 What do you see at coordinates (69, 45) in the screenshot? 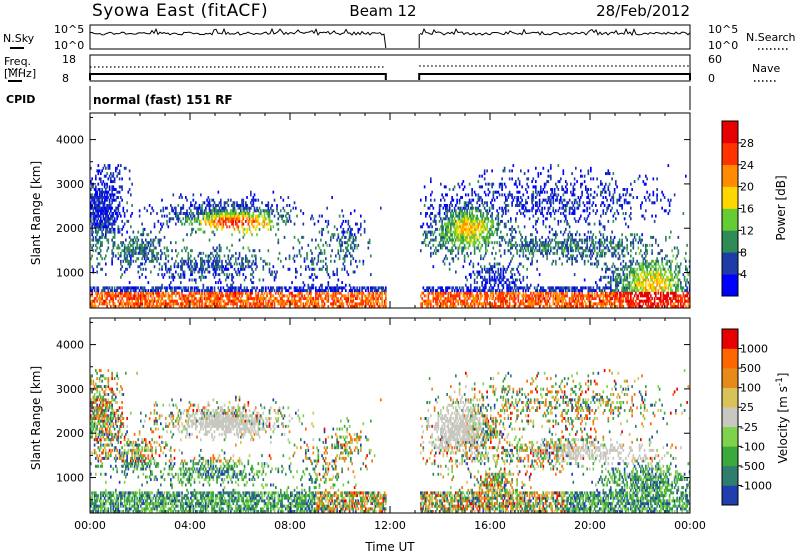
I see `nsky-tick-low: 10^0` at bounding box center [69, 45].